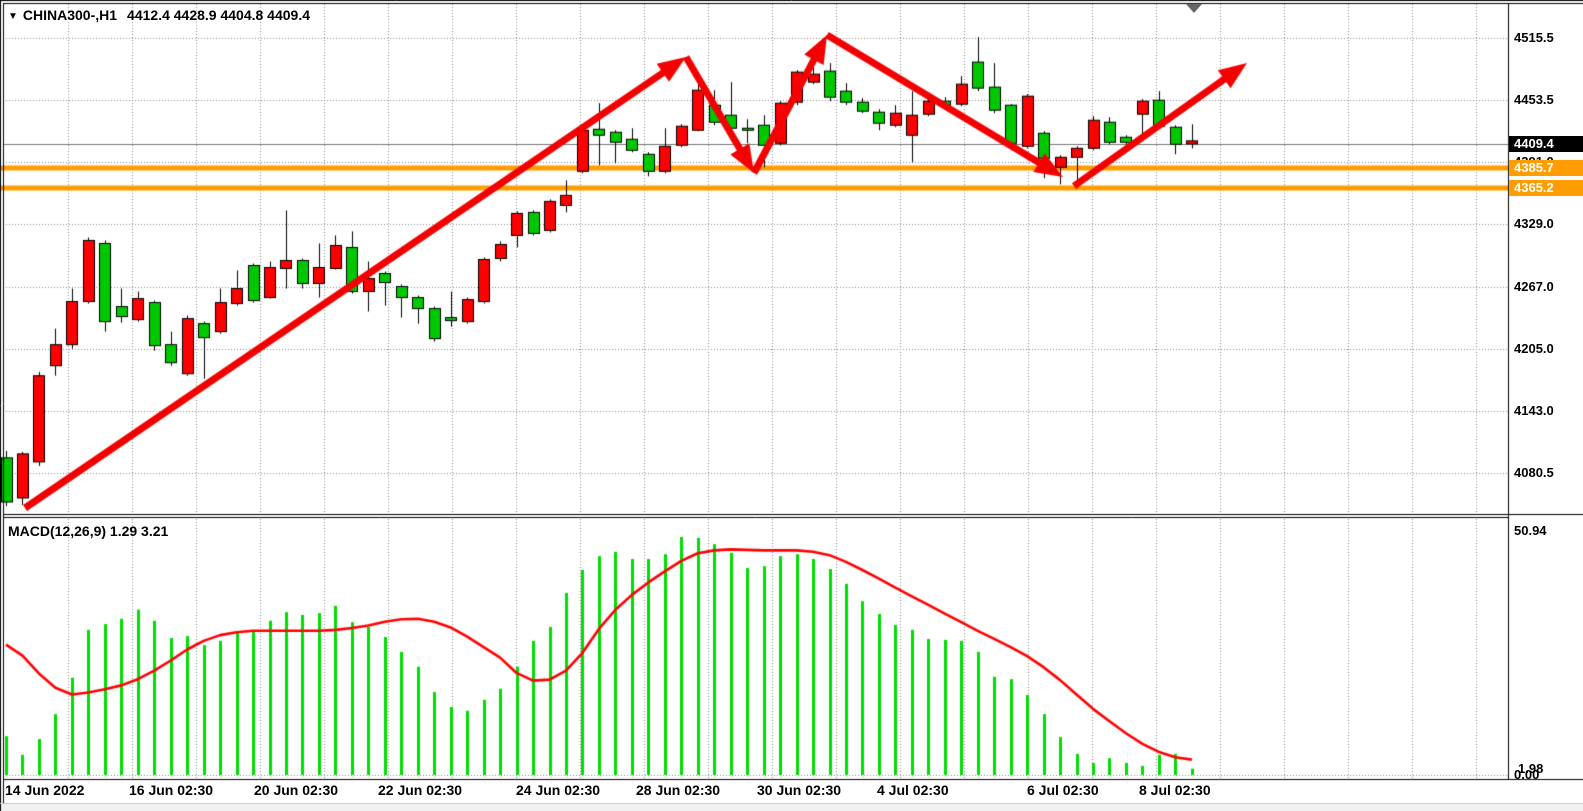 This screenshot has width=1583, height=811. I want to click on level-badge-lower: 4365.2, so click(1546, 188).